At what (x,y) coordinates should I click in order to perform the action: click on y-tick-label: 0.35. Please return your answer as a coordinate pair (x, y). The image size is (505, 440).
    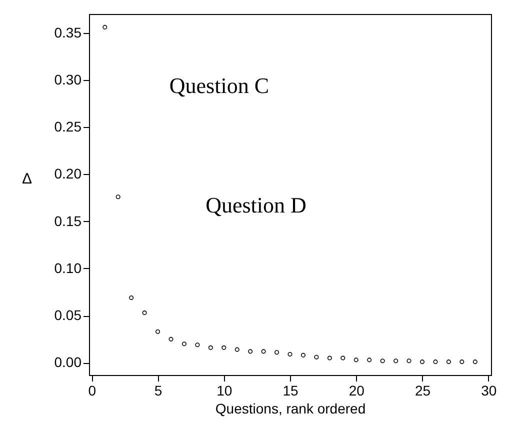
    Looking at the image, I should click on (68, 32).